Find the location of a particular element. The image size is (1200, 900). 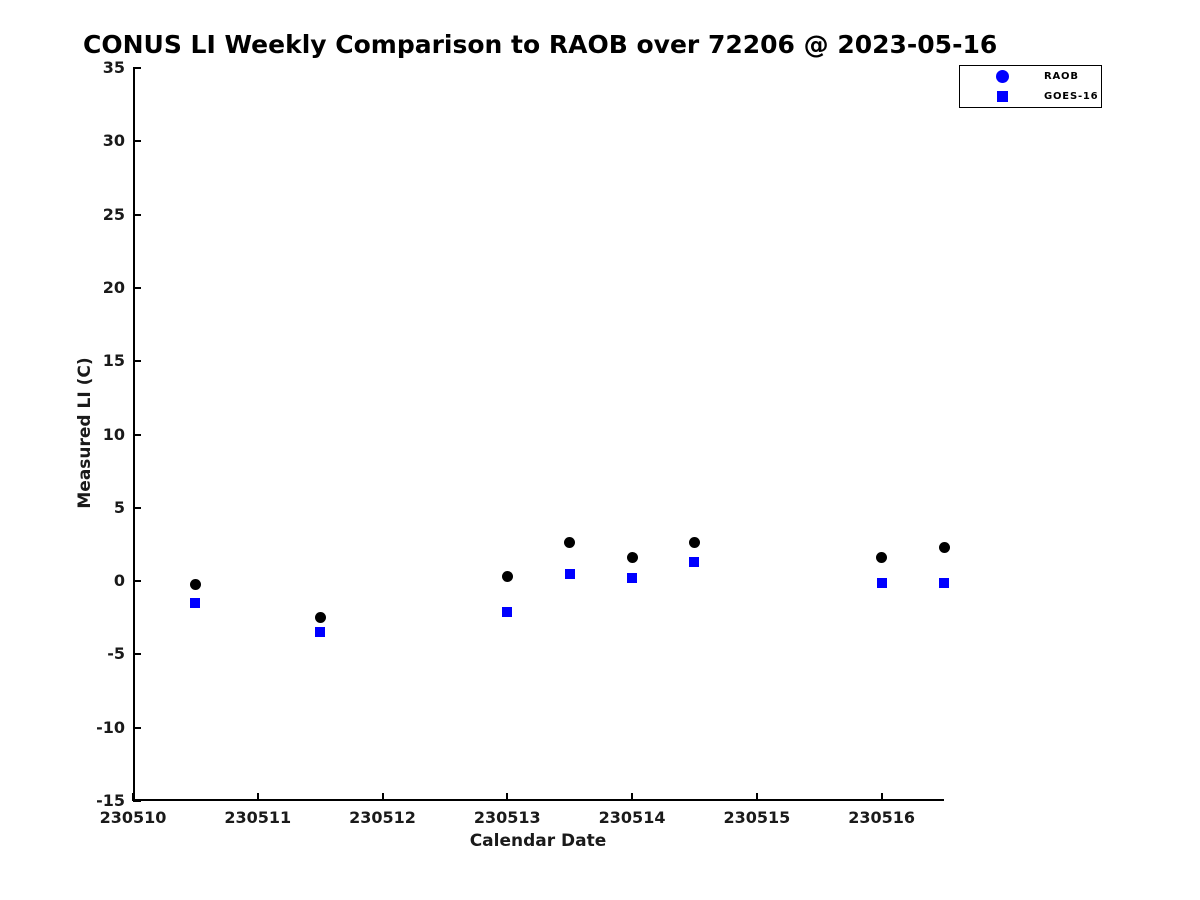

legend-label-goes16: GOES-16 is located at coordinates (1071, 96).